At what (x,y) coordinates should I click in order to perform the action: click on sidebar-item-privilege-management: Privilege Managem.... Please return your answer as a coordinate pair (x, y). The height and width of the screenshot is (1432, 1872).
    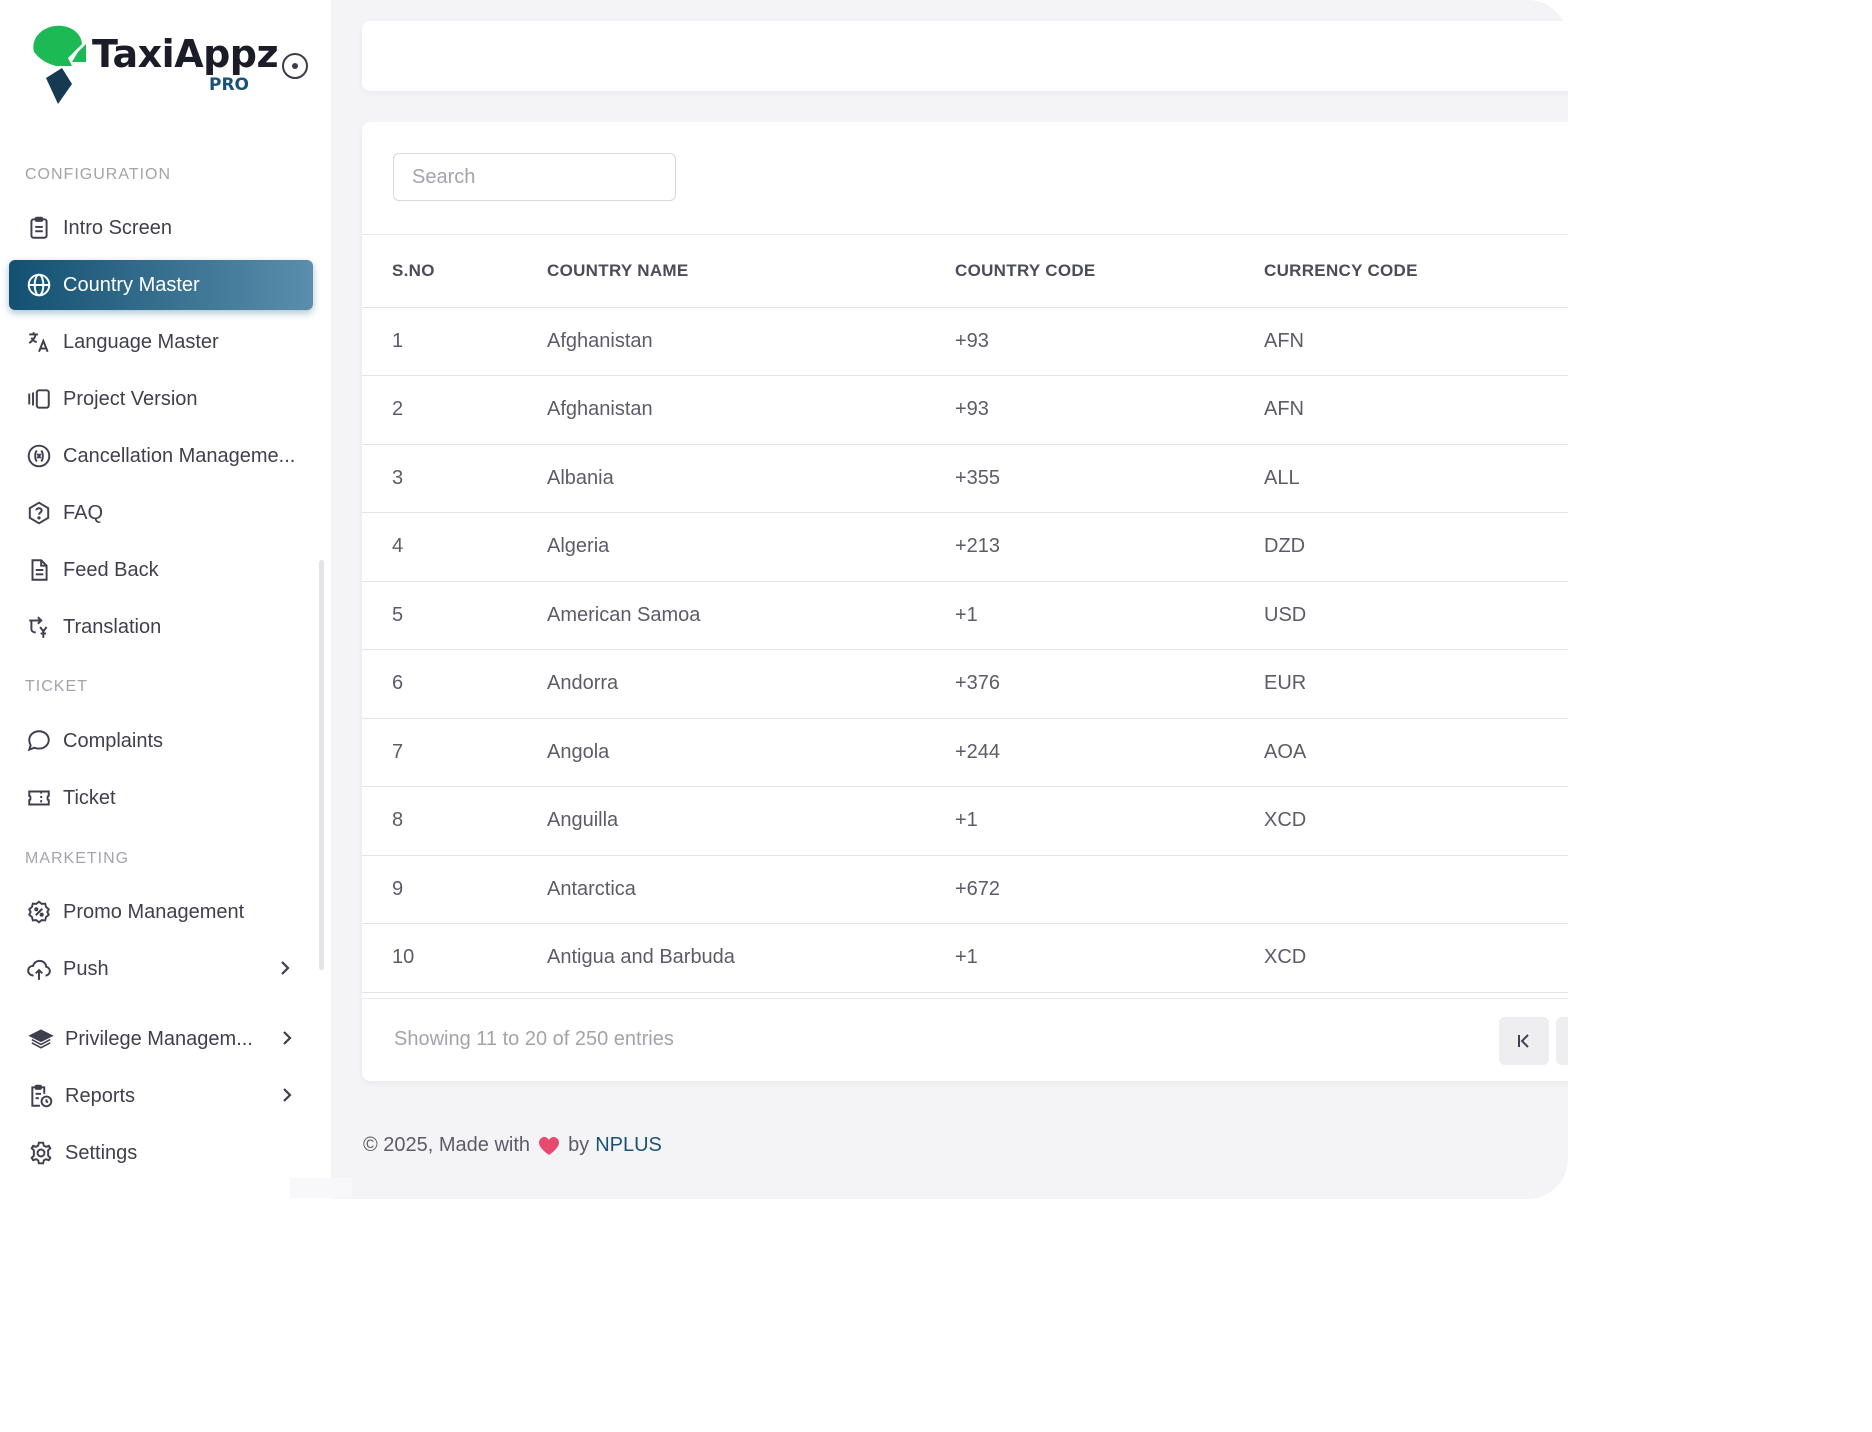
    Looking at the image, I should click on (163, 1039).